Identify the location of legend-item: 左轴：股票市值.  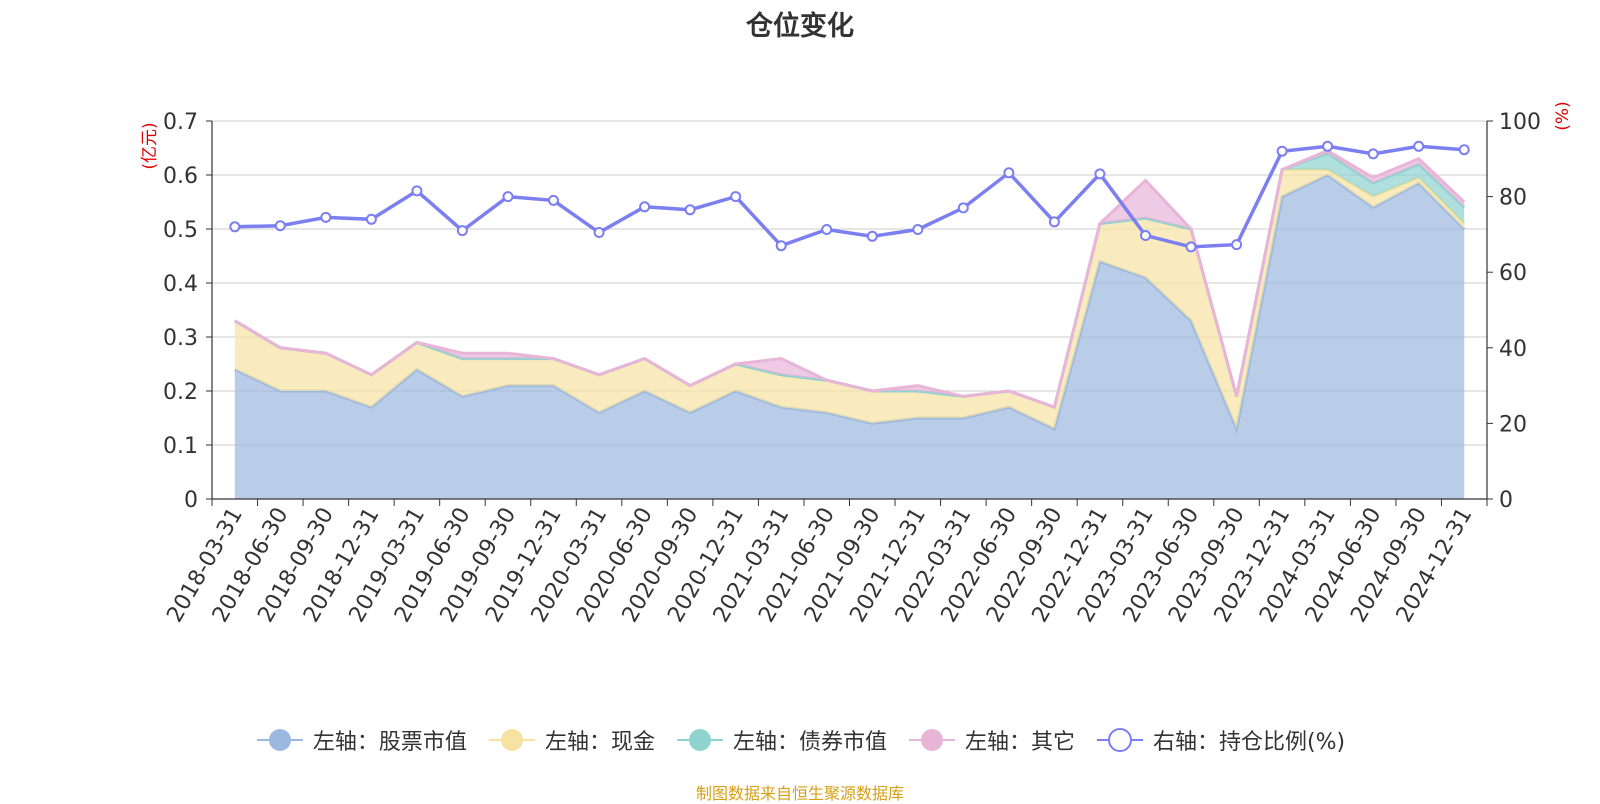
(361, 740).